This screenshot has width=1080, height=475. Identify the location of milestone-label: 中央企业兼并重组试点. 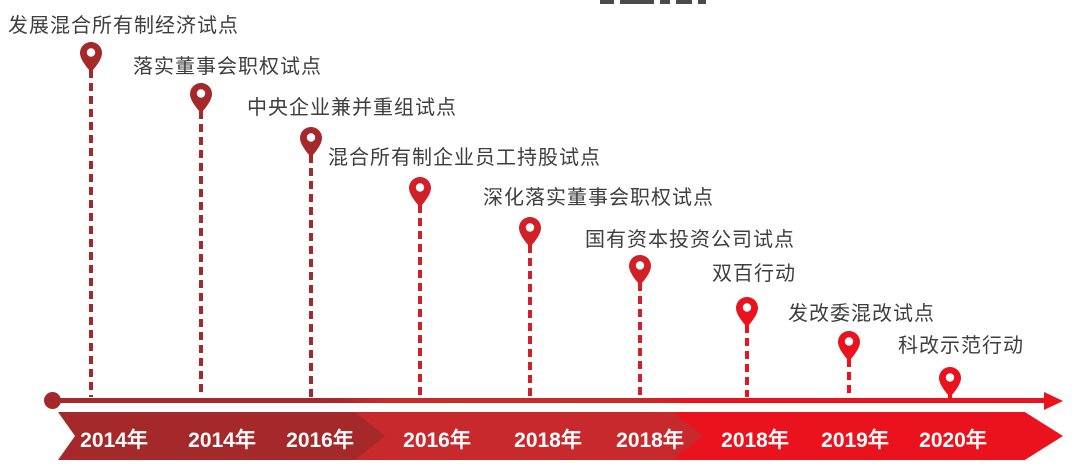
(352, 108).